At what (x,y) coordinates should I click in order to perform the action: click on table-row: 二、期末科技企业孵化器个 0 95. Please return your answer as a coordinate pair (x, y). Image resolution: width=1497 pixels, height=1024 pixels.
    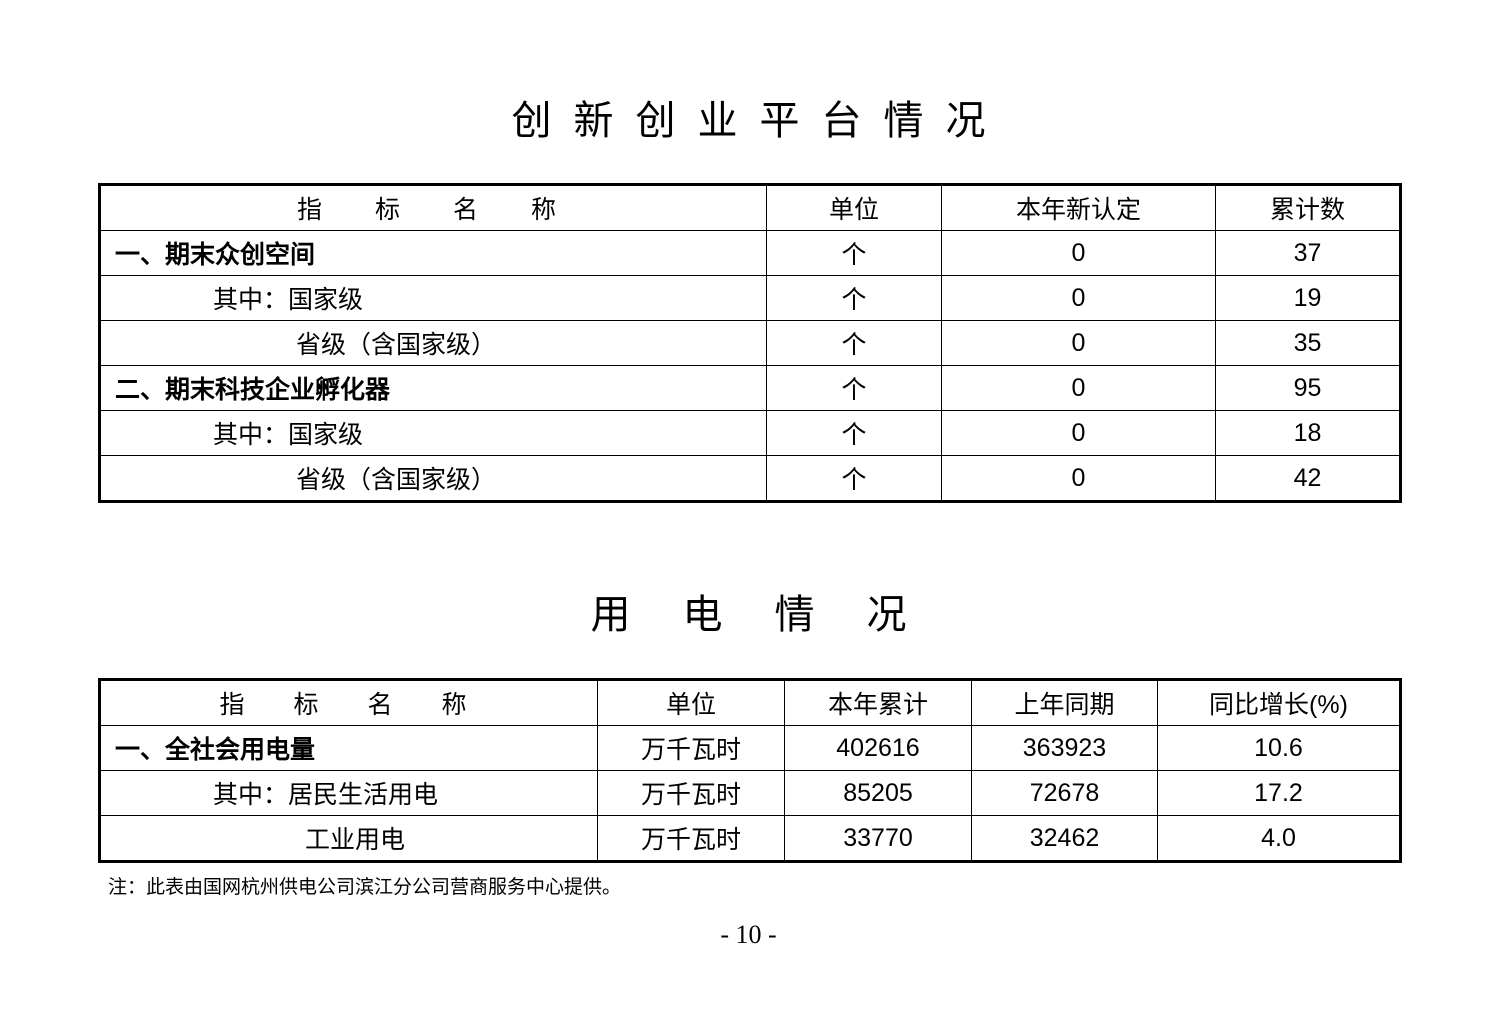
    Looking at the image, I should click on (750, 388).